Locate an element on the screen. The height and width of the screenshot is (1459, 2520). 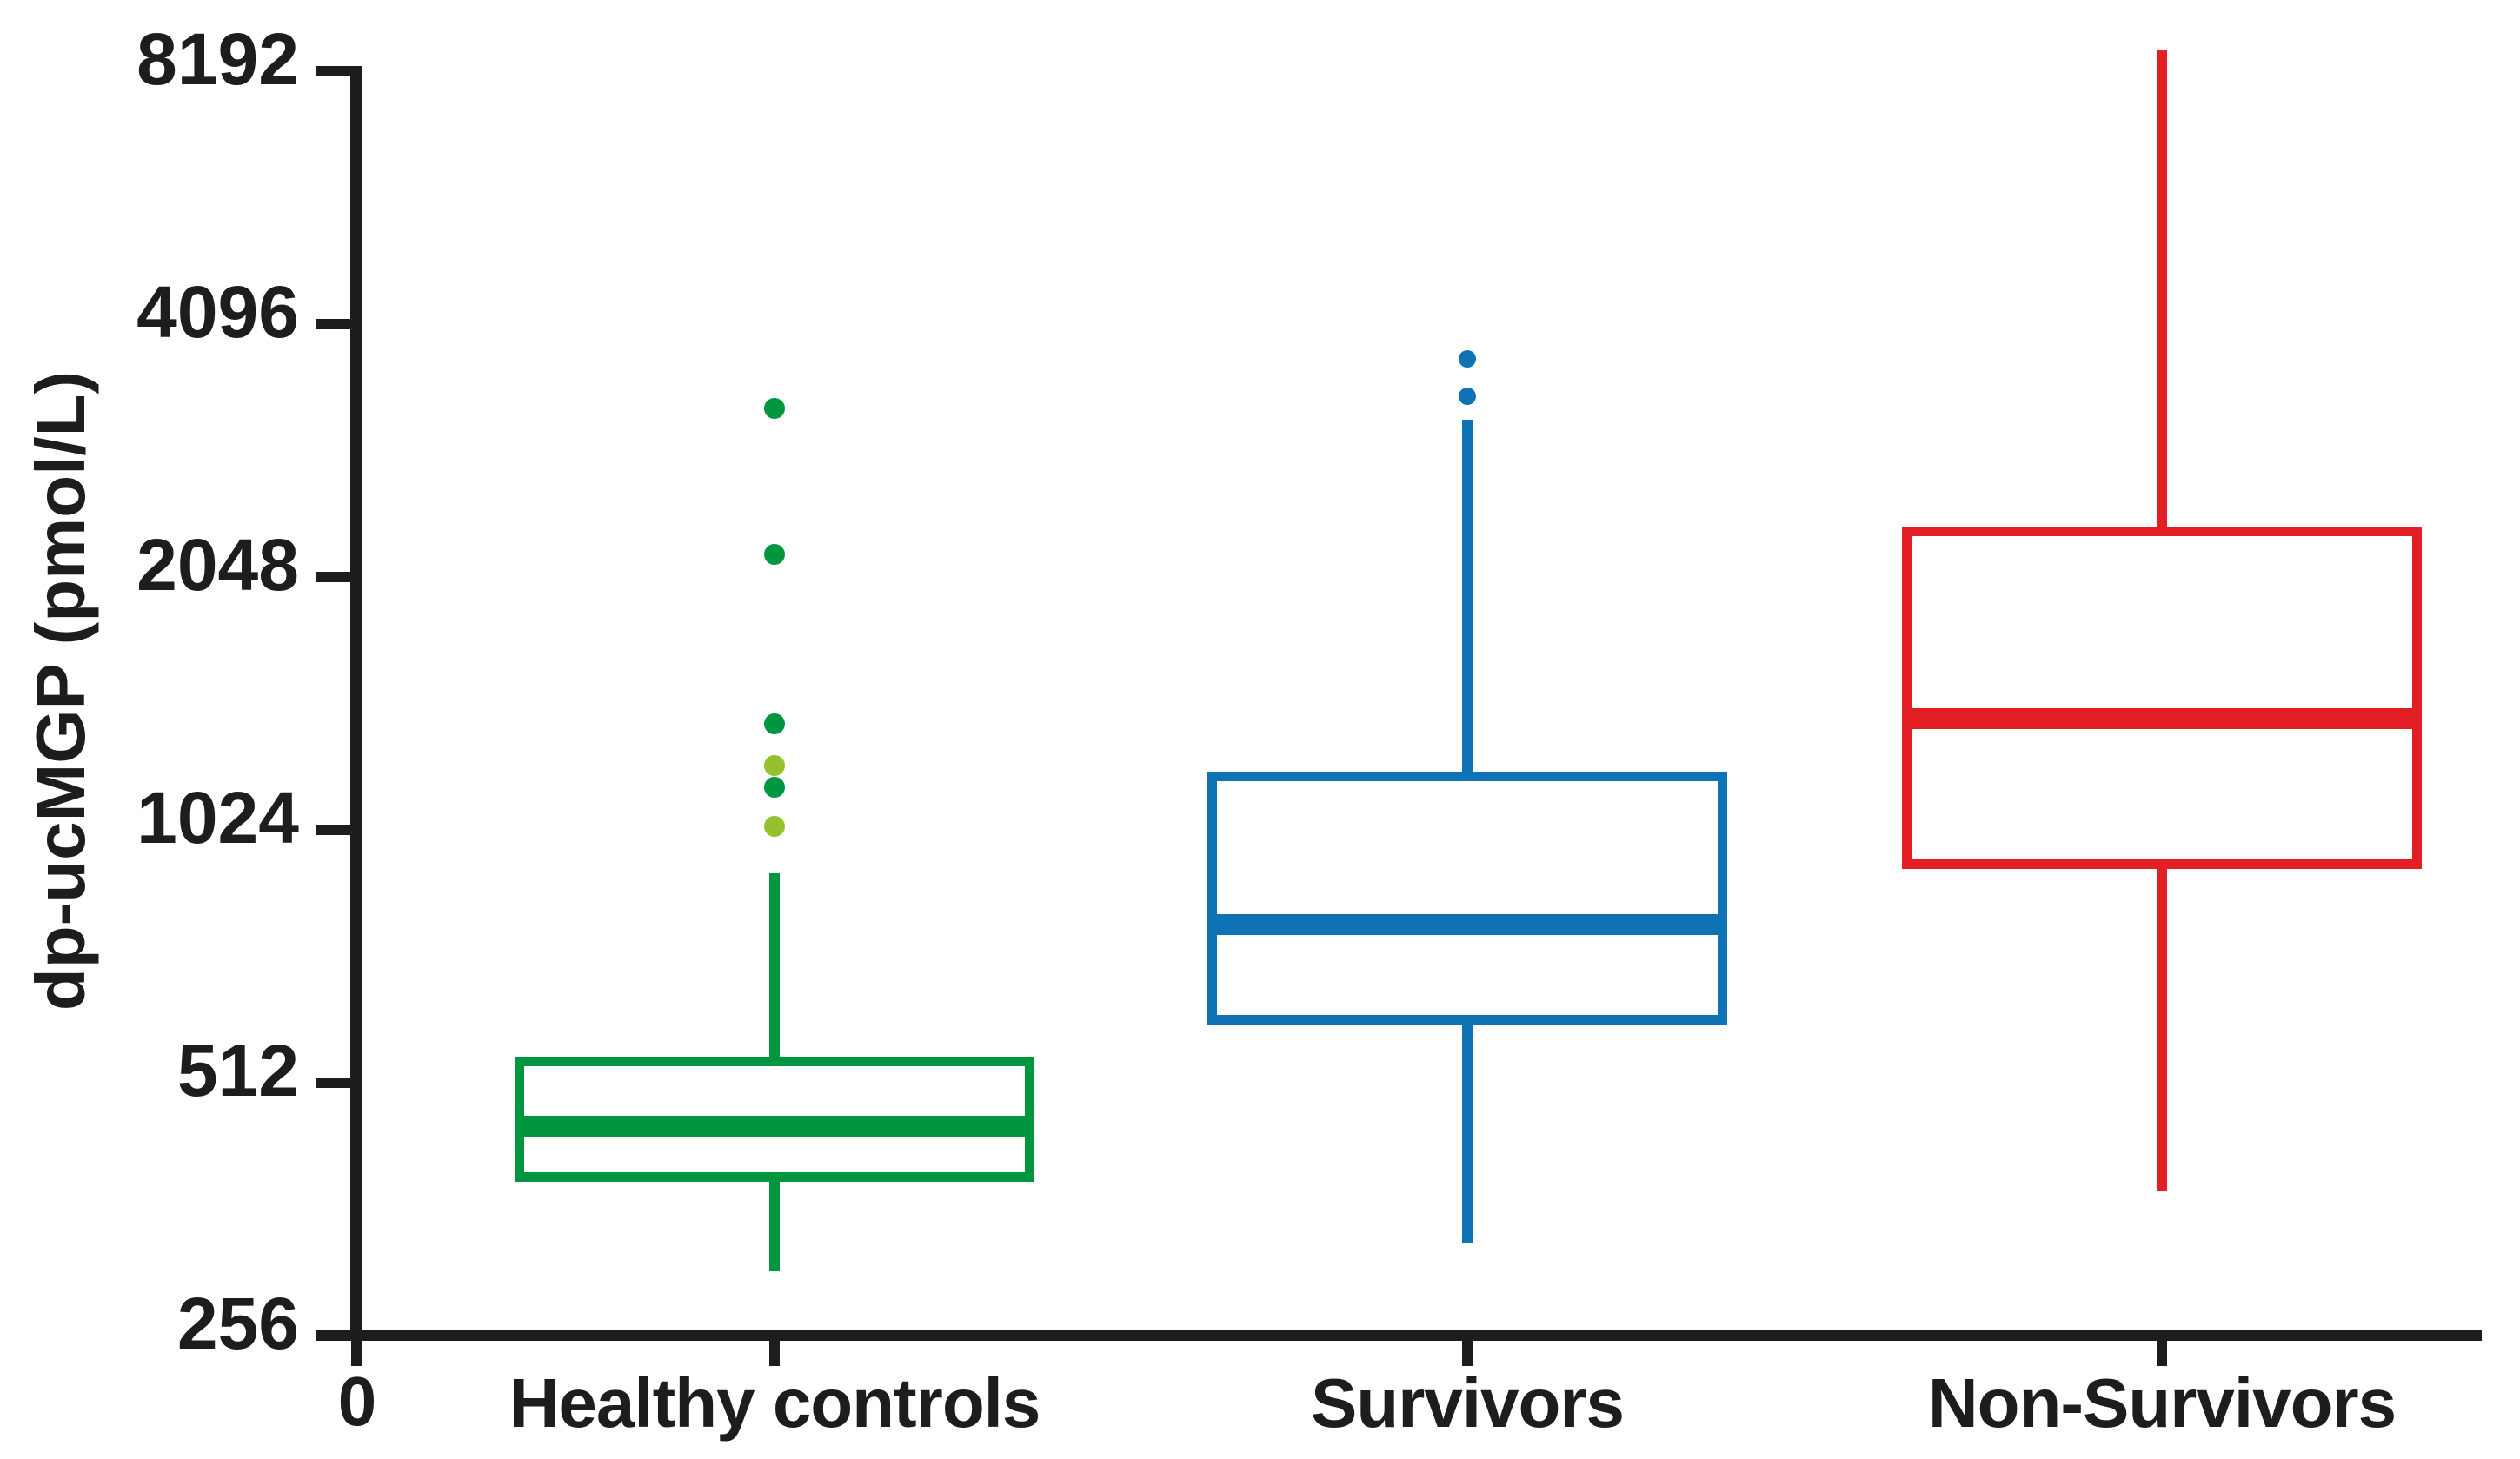
box-survivors is located at coordinates (1467, 898).